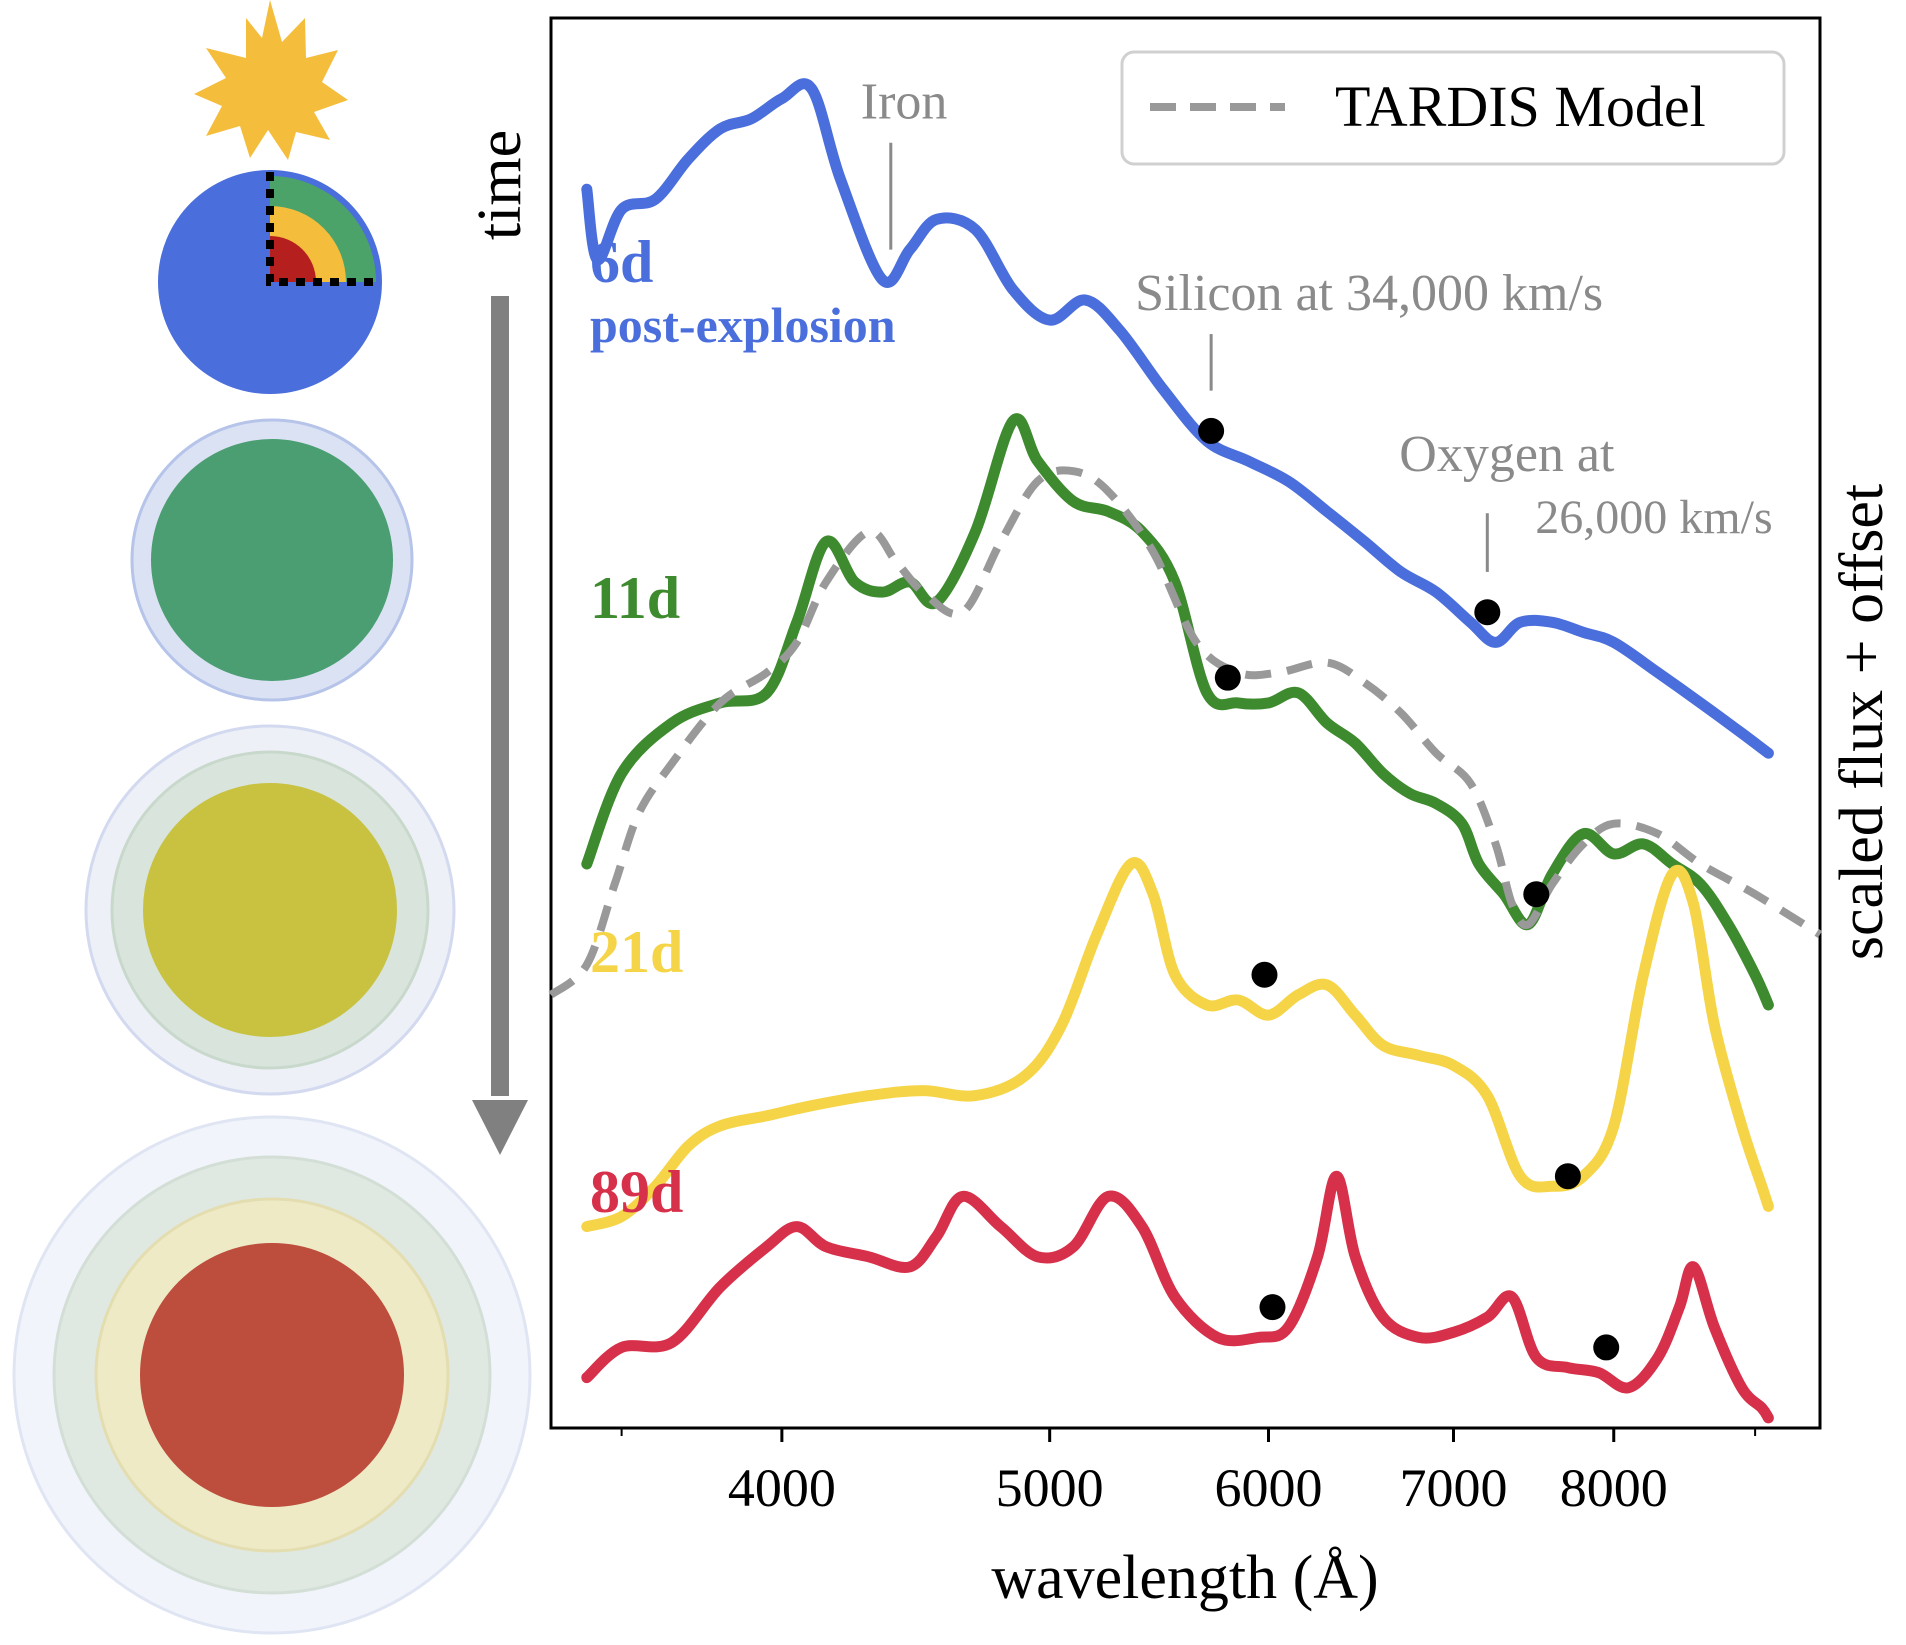 The width and height of the screenshot is (1906, 1645). Describe the element at coordinates (1188, 1473) in the screenshot. I see `x-axis: 4000 5000 6000 7000 8000` at that location.